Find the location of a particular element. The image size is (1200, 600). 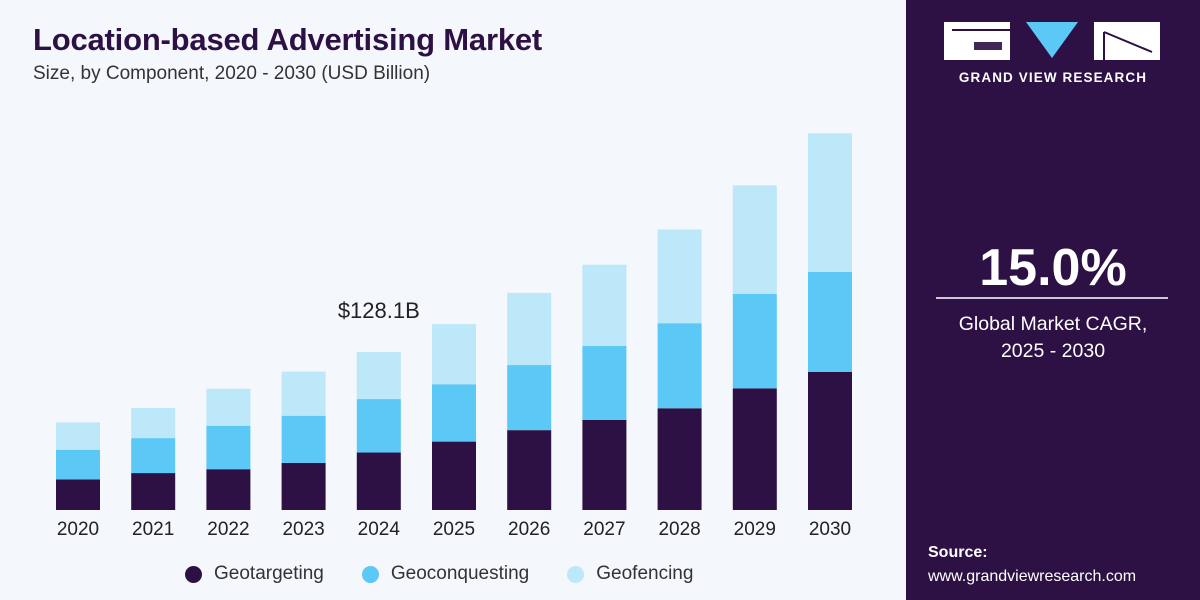

legend-swatch-geotargeting is located at coordinates (193, 574).